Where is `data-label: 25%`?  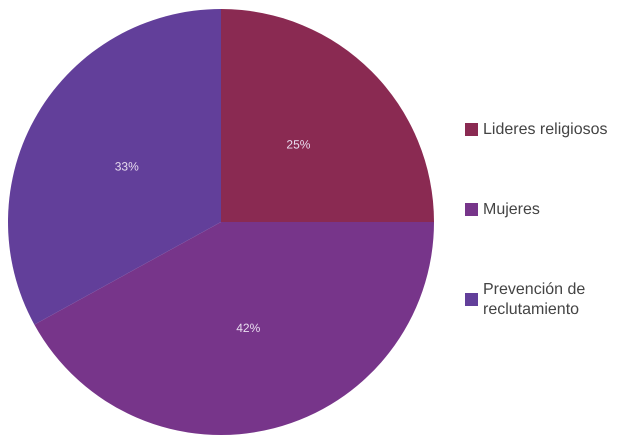
data-label: 25% is located at coordinates (298, 145).